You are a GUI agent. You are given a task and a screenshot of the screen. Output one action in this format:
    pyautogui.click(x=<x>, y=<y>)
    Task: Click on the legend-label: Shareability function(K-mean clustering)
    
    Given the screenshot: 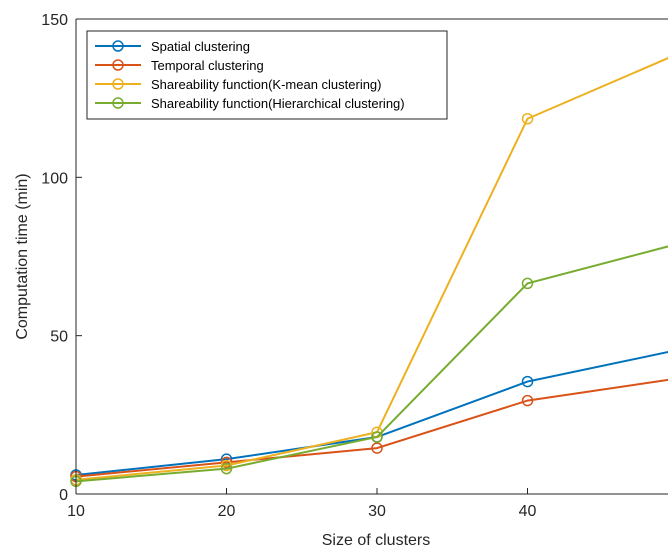 What is the action you would take?
    pyautogui.click(x=266, y=84)
    